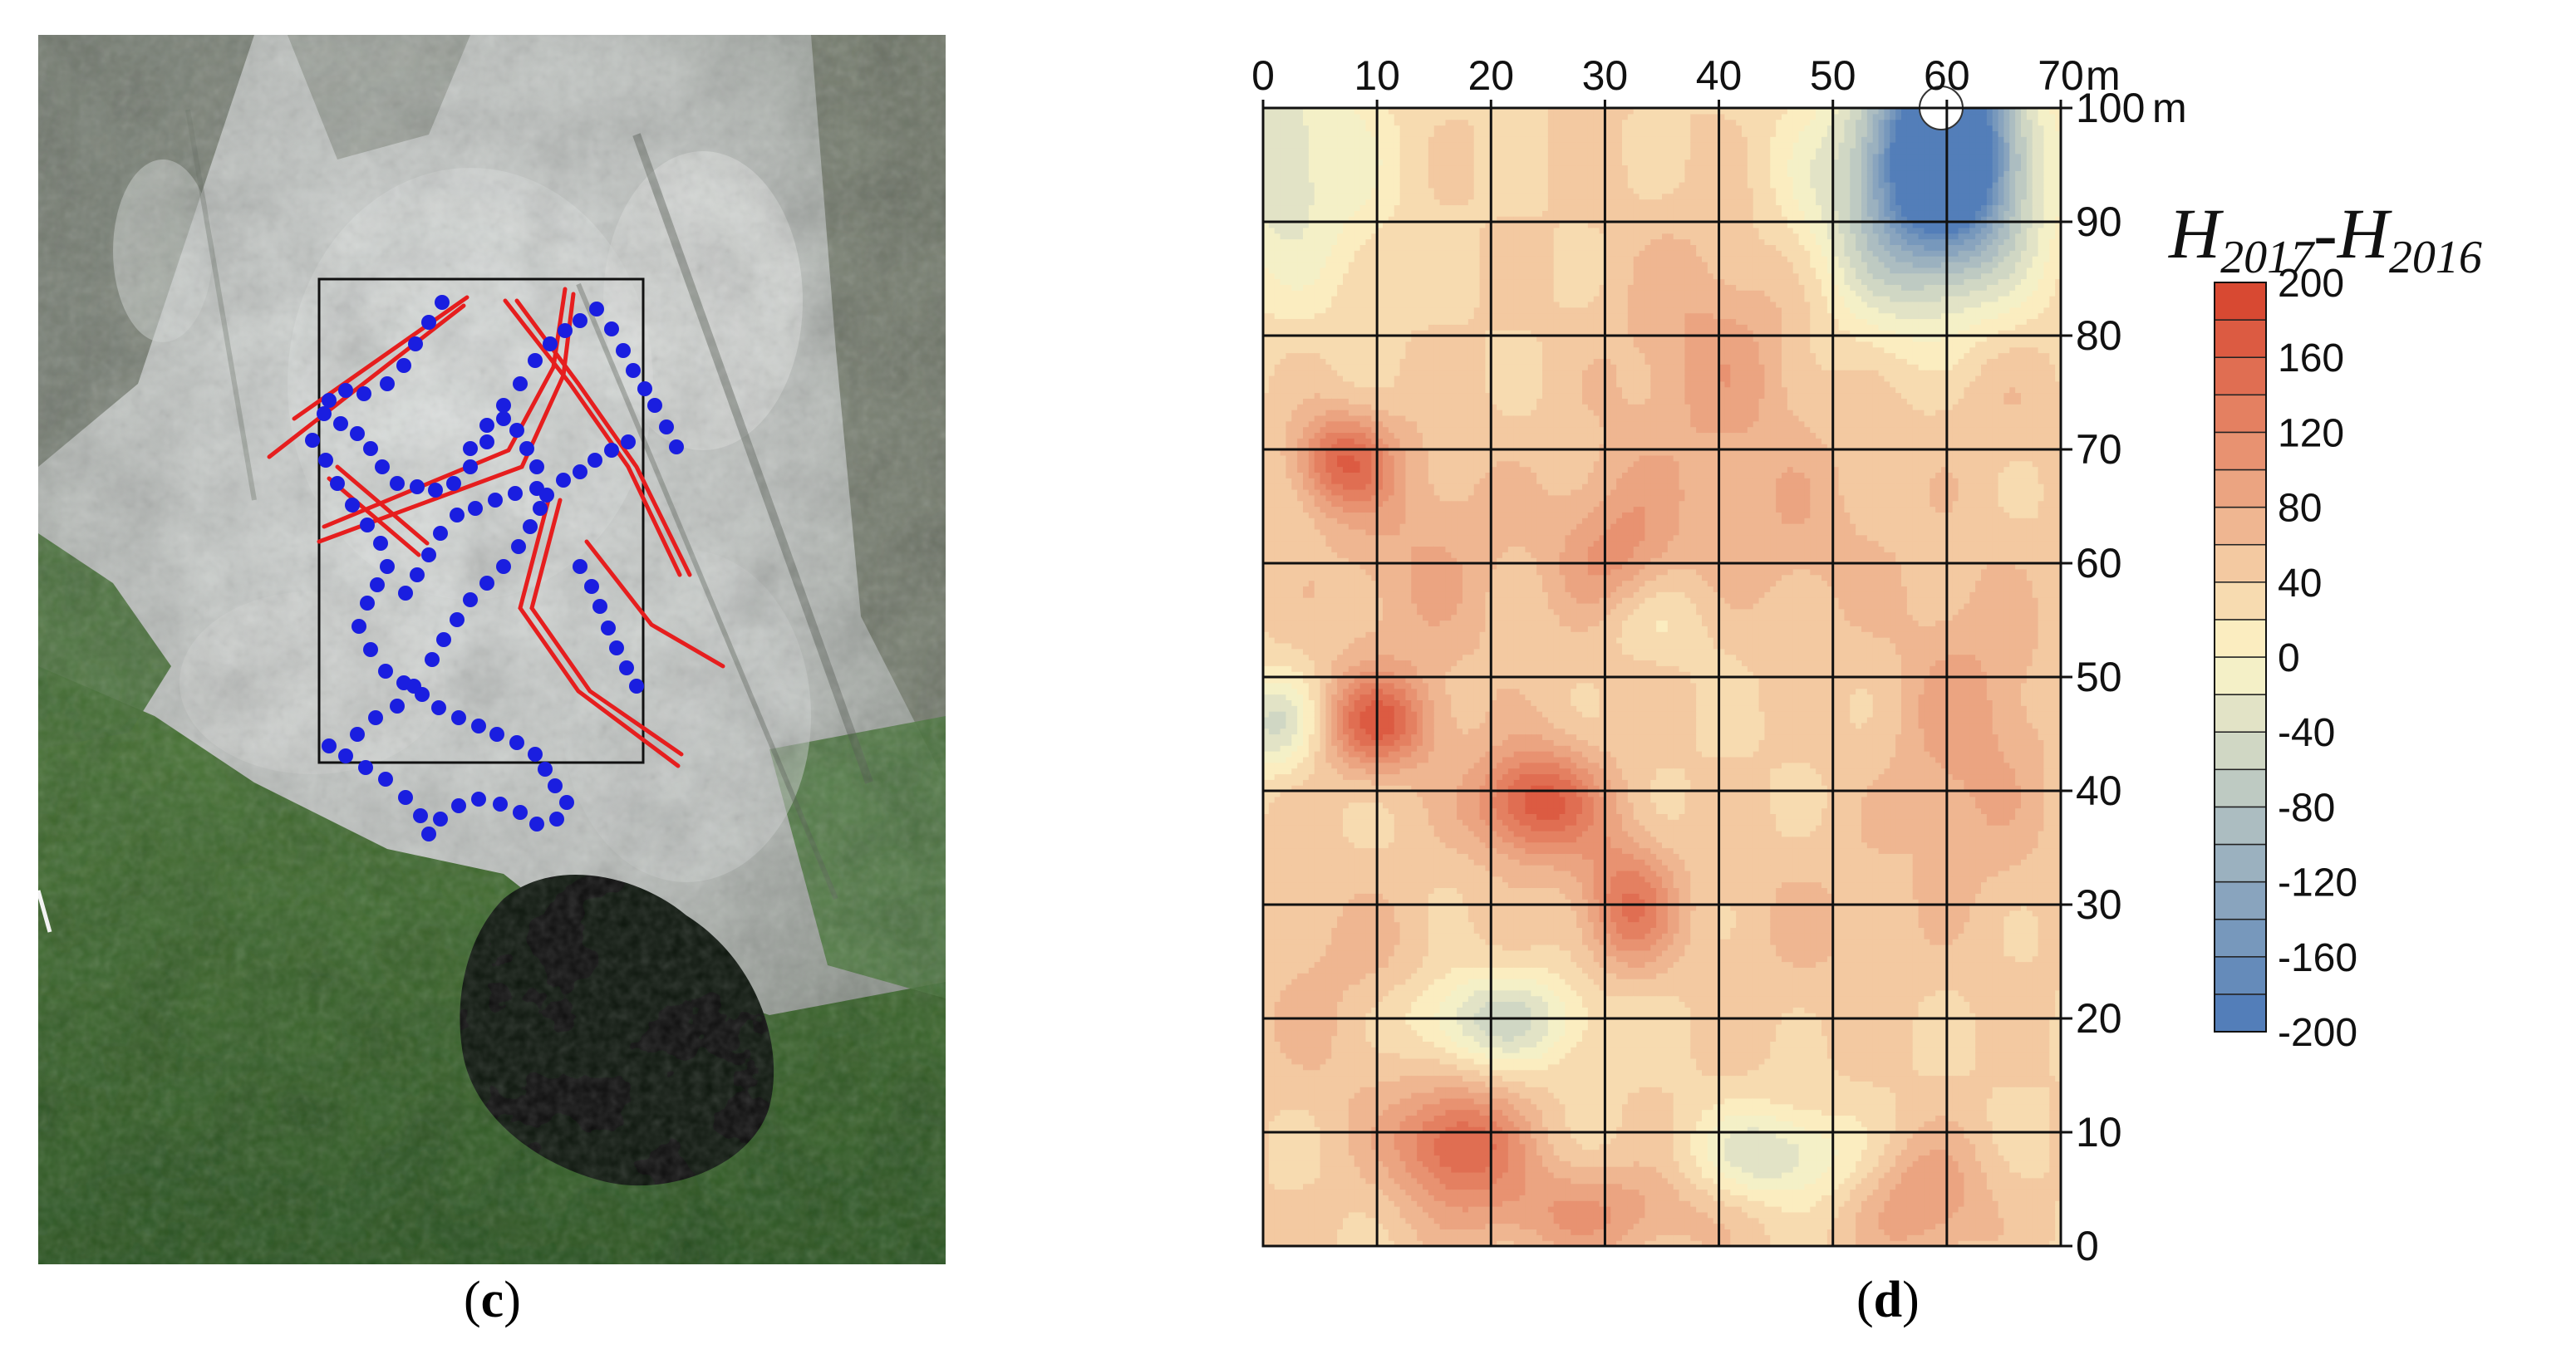  I want to click on y-tick-label: 100, so click(2110, 108).